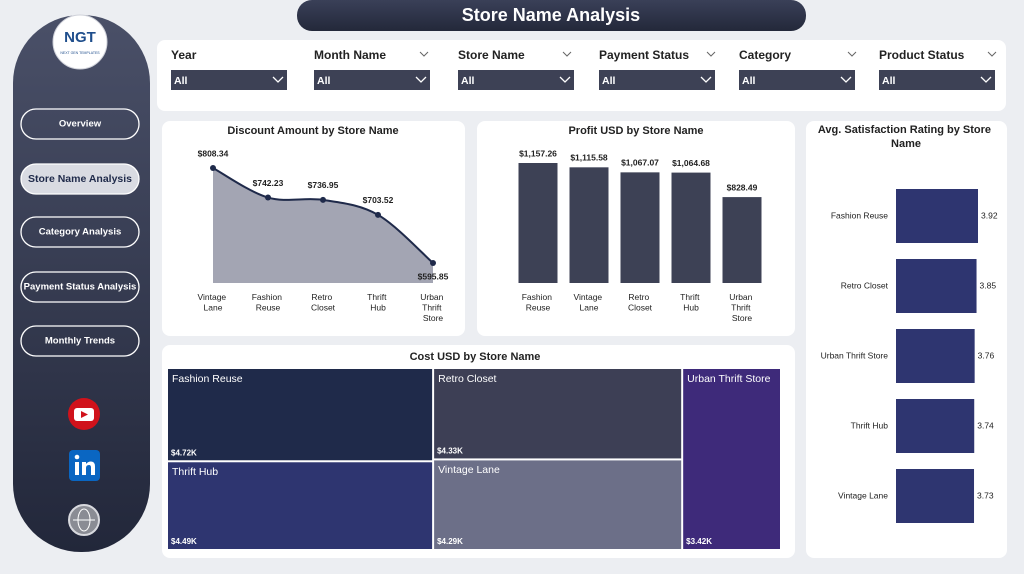  I want to click on nav-label: Store Name Analysis, so click(80, 179).